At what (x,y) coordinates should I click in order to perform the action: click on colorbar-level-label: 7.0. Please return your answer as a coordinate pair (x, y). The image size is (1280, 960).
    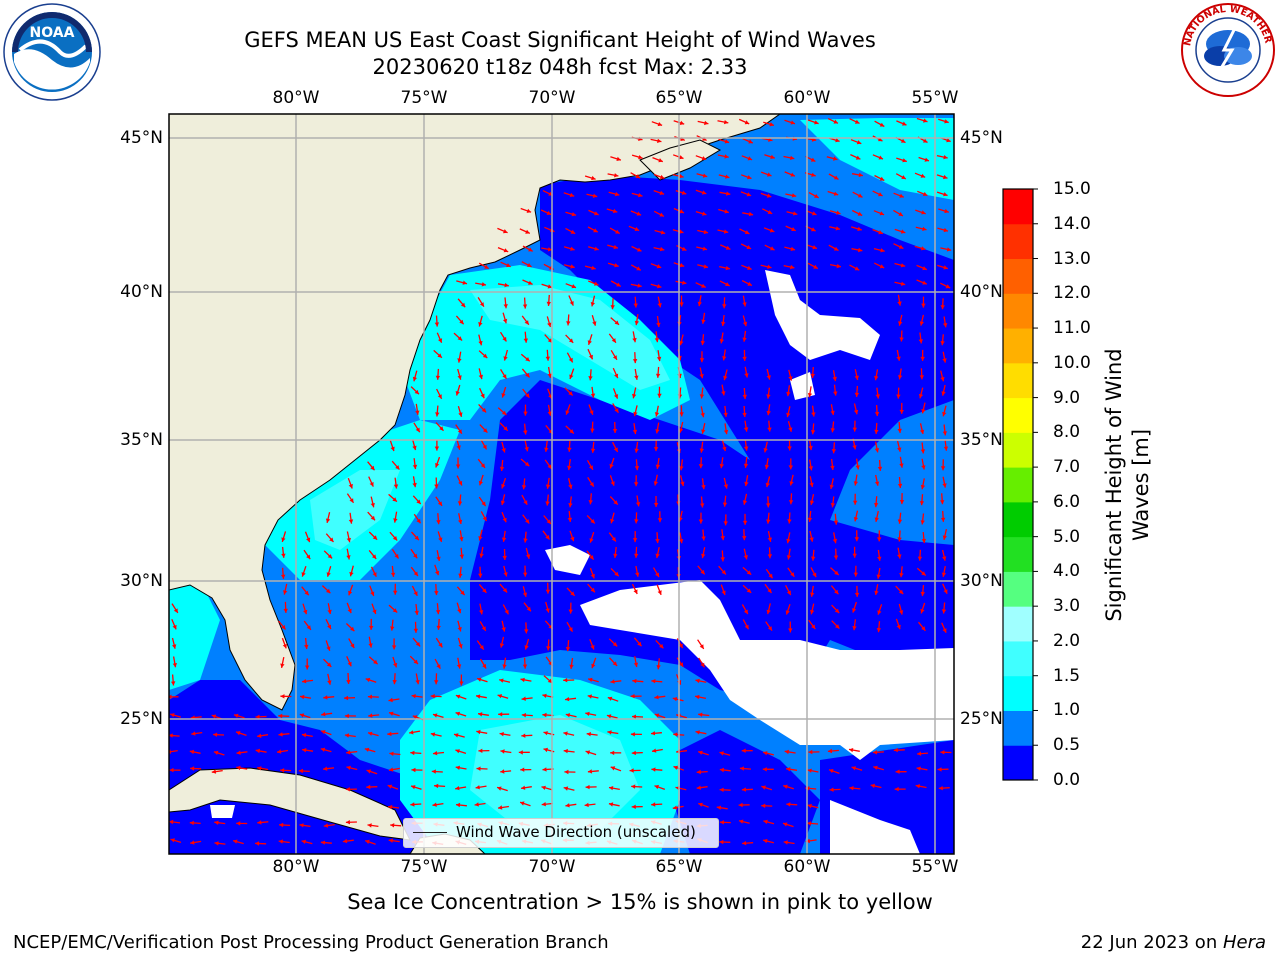
    Looking at the image, I should click on (1067, 467).